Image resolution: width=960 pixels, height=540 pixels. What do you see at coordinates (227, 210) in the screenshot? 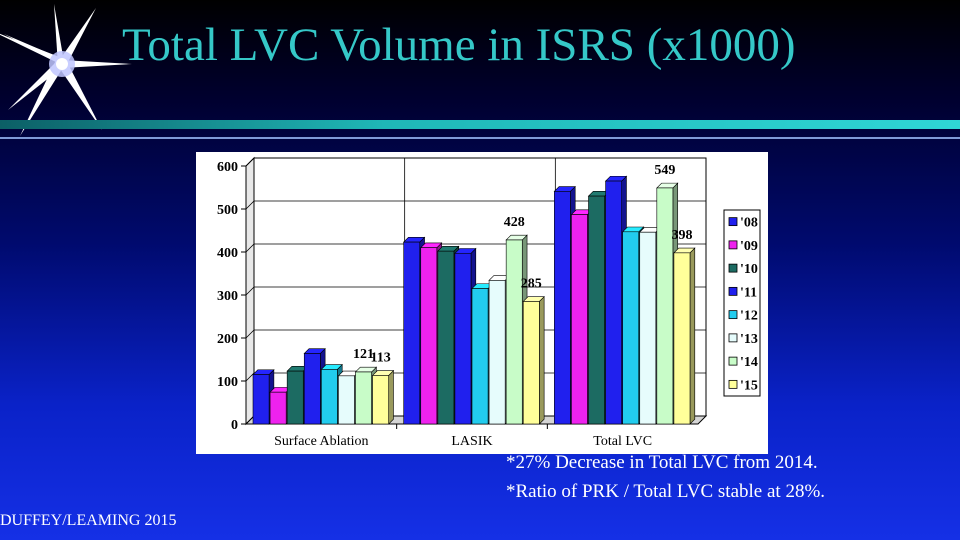
I see `y-tick-label: 500` at bounding box center [227, 210].